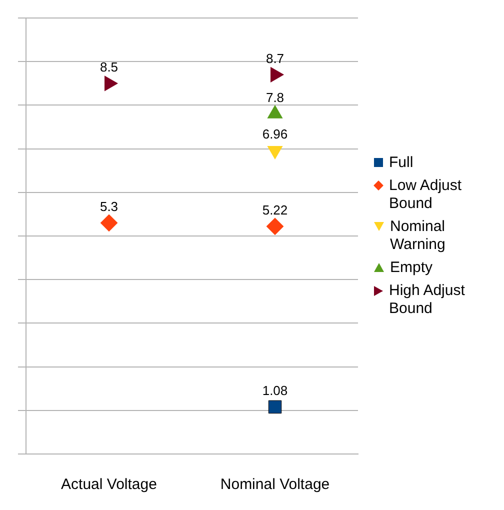 The width and height of the screenshot is (504, 510). What do you see at coordinates (275, 485) in the screenshot?
I see `x-tick-label: Nominal Voltage` at bounding box center [275, 485].